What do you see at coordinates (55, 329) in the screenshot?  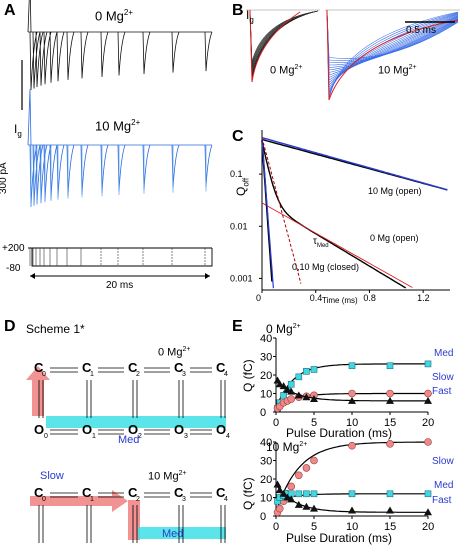 I see `panel-d-scheme-title: Scheme 1*` at bounding box center [55, 329].